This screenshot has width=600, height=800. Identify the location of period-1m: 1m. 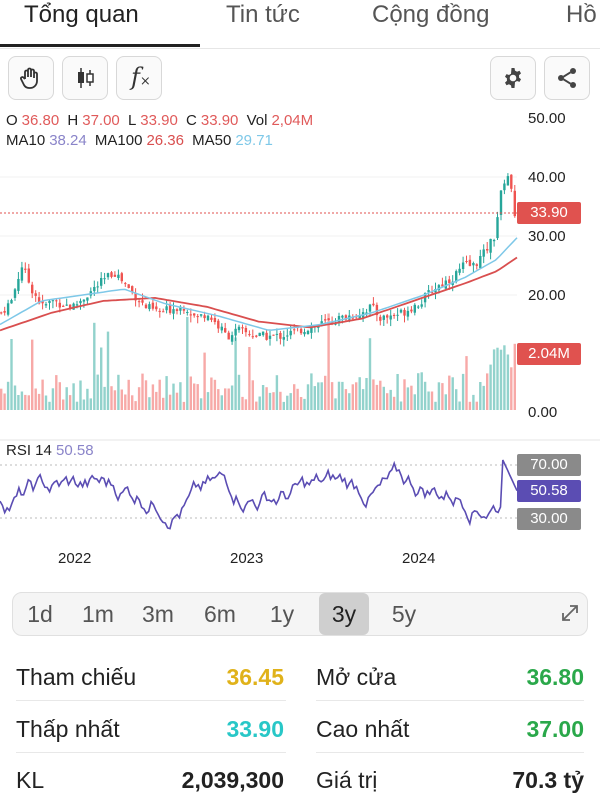
(98, 614).